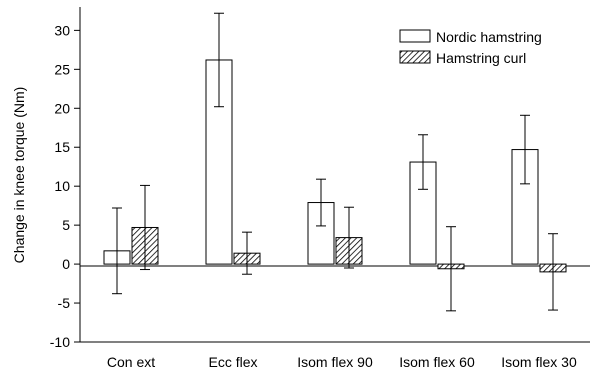  I want to click on x-category-label-con-ext: Con ext, so click(131, 362).